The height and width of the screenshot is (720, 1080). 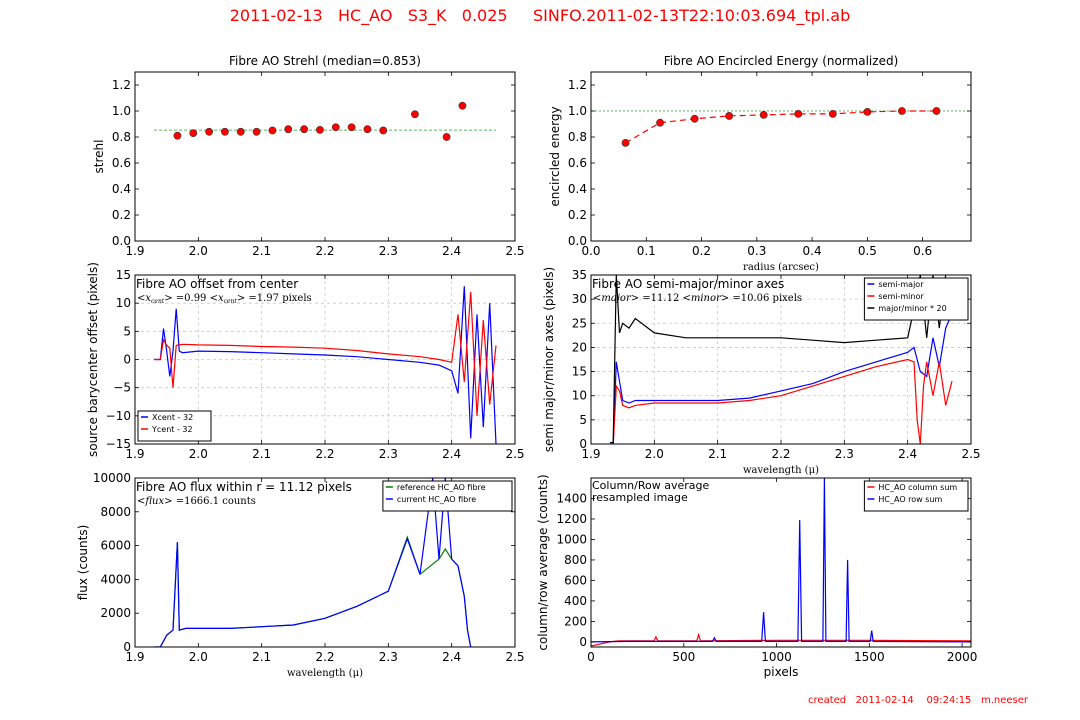 I want to click on y-tick-label: −15, so click(x=118, y=444).